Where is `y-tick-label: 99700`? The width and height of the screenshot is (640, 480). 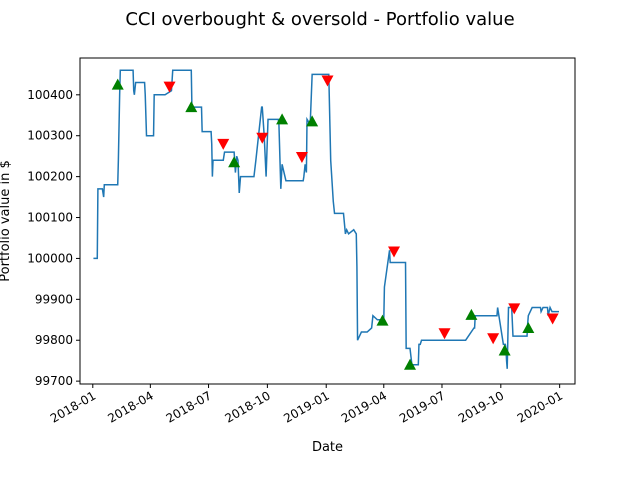
y-tick-label: 99700 is located at coordinates (54, 381).